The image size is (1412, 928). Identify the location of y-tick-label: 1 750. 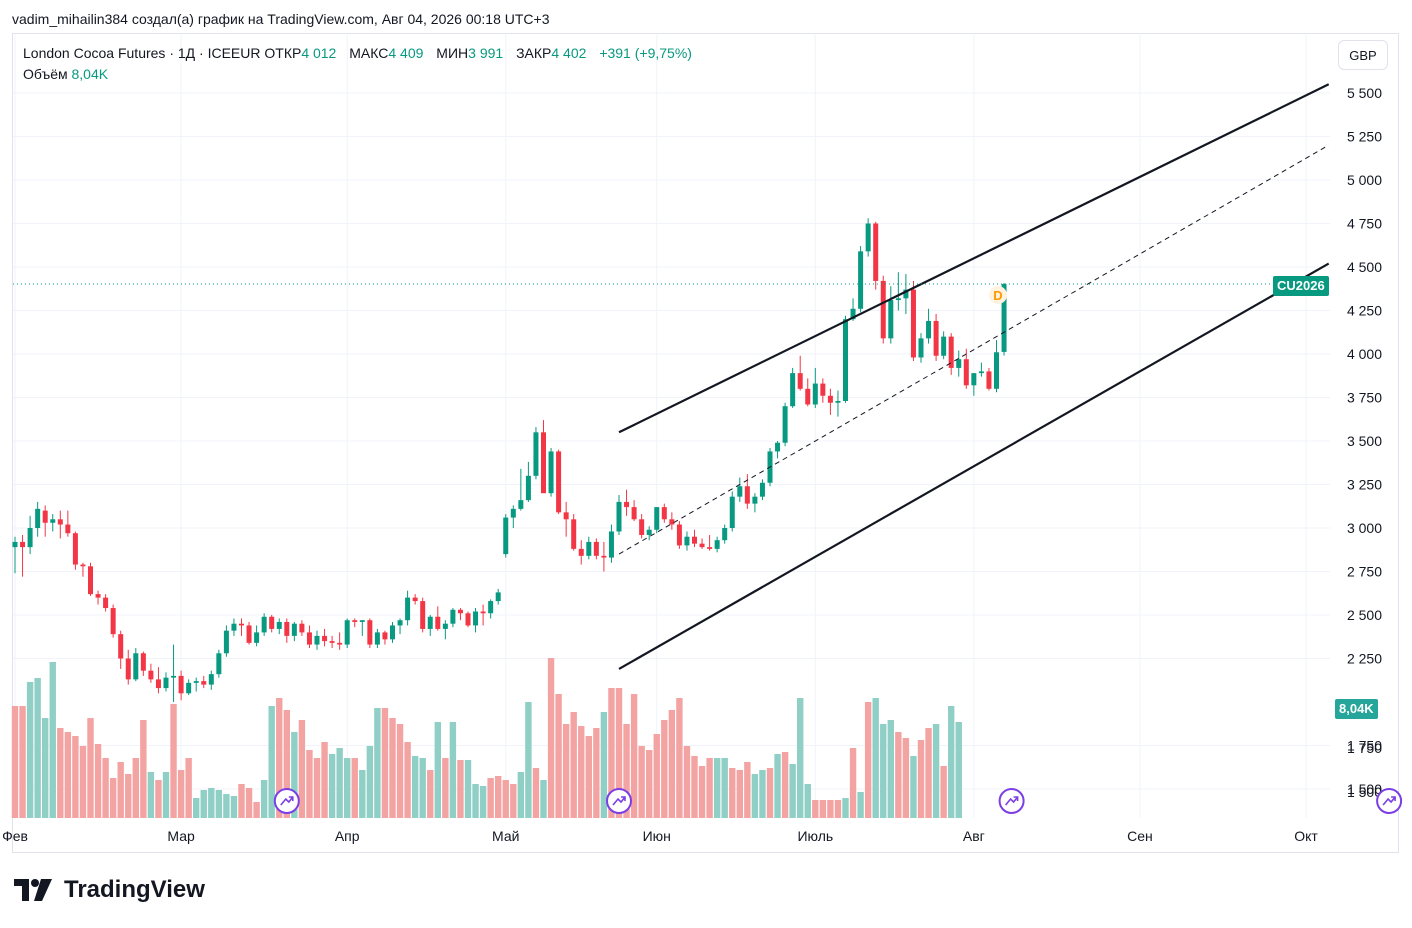
(1364, 746).